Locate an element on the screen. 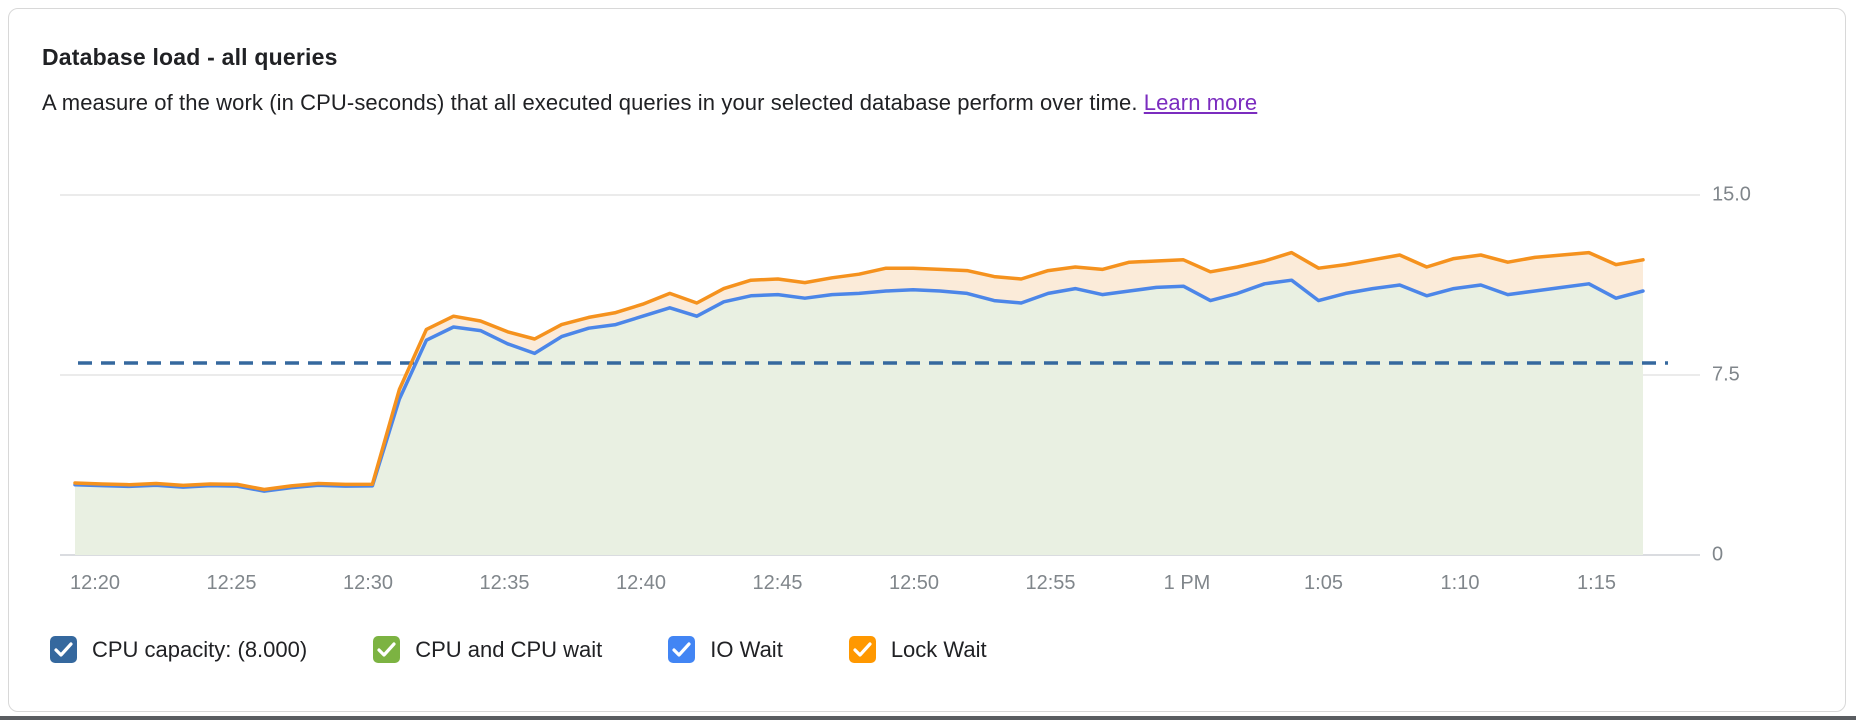 The height and width of the screenshot is (720, 1856). legend-item-lock-wait: Lock Wait is located at coordinates (917, 649).